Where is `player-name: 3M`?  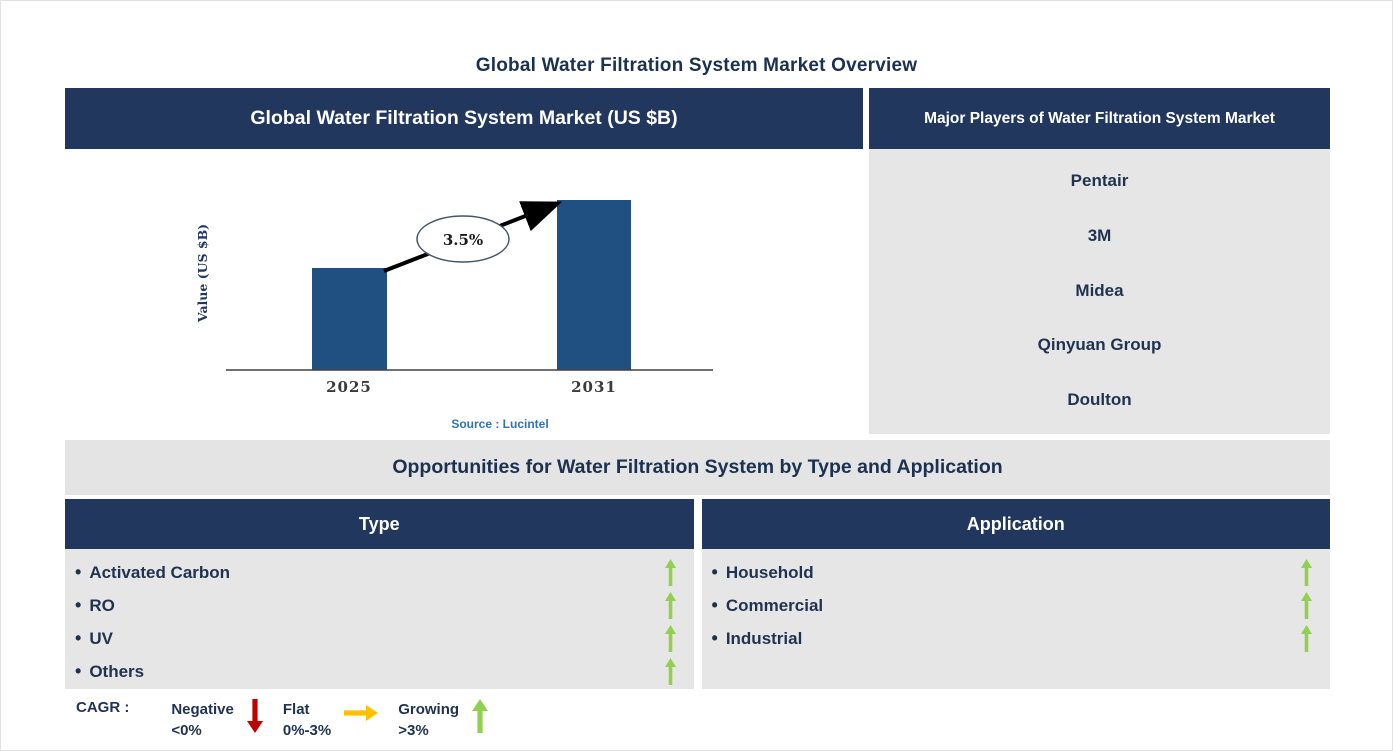 player-name: 3M is located at coordinates (1099, 235).